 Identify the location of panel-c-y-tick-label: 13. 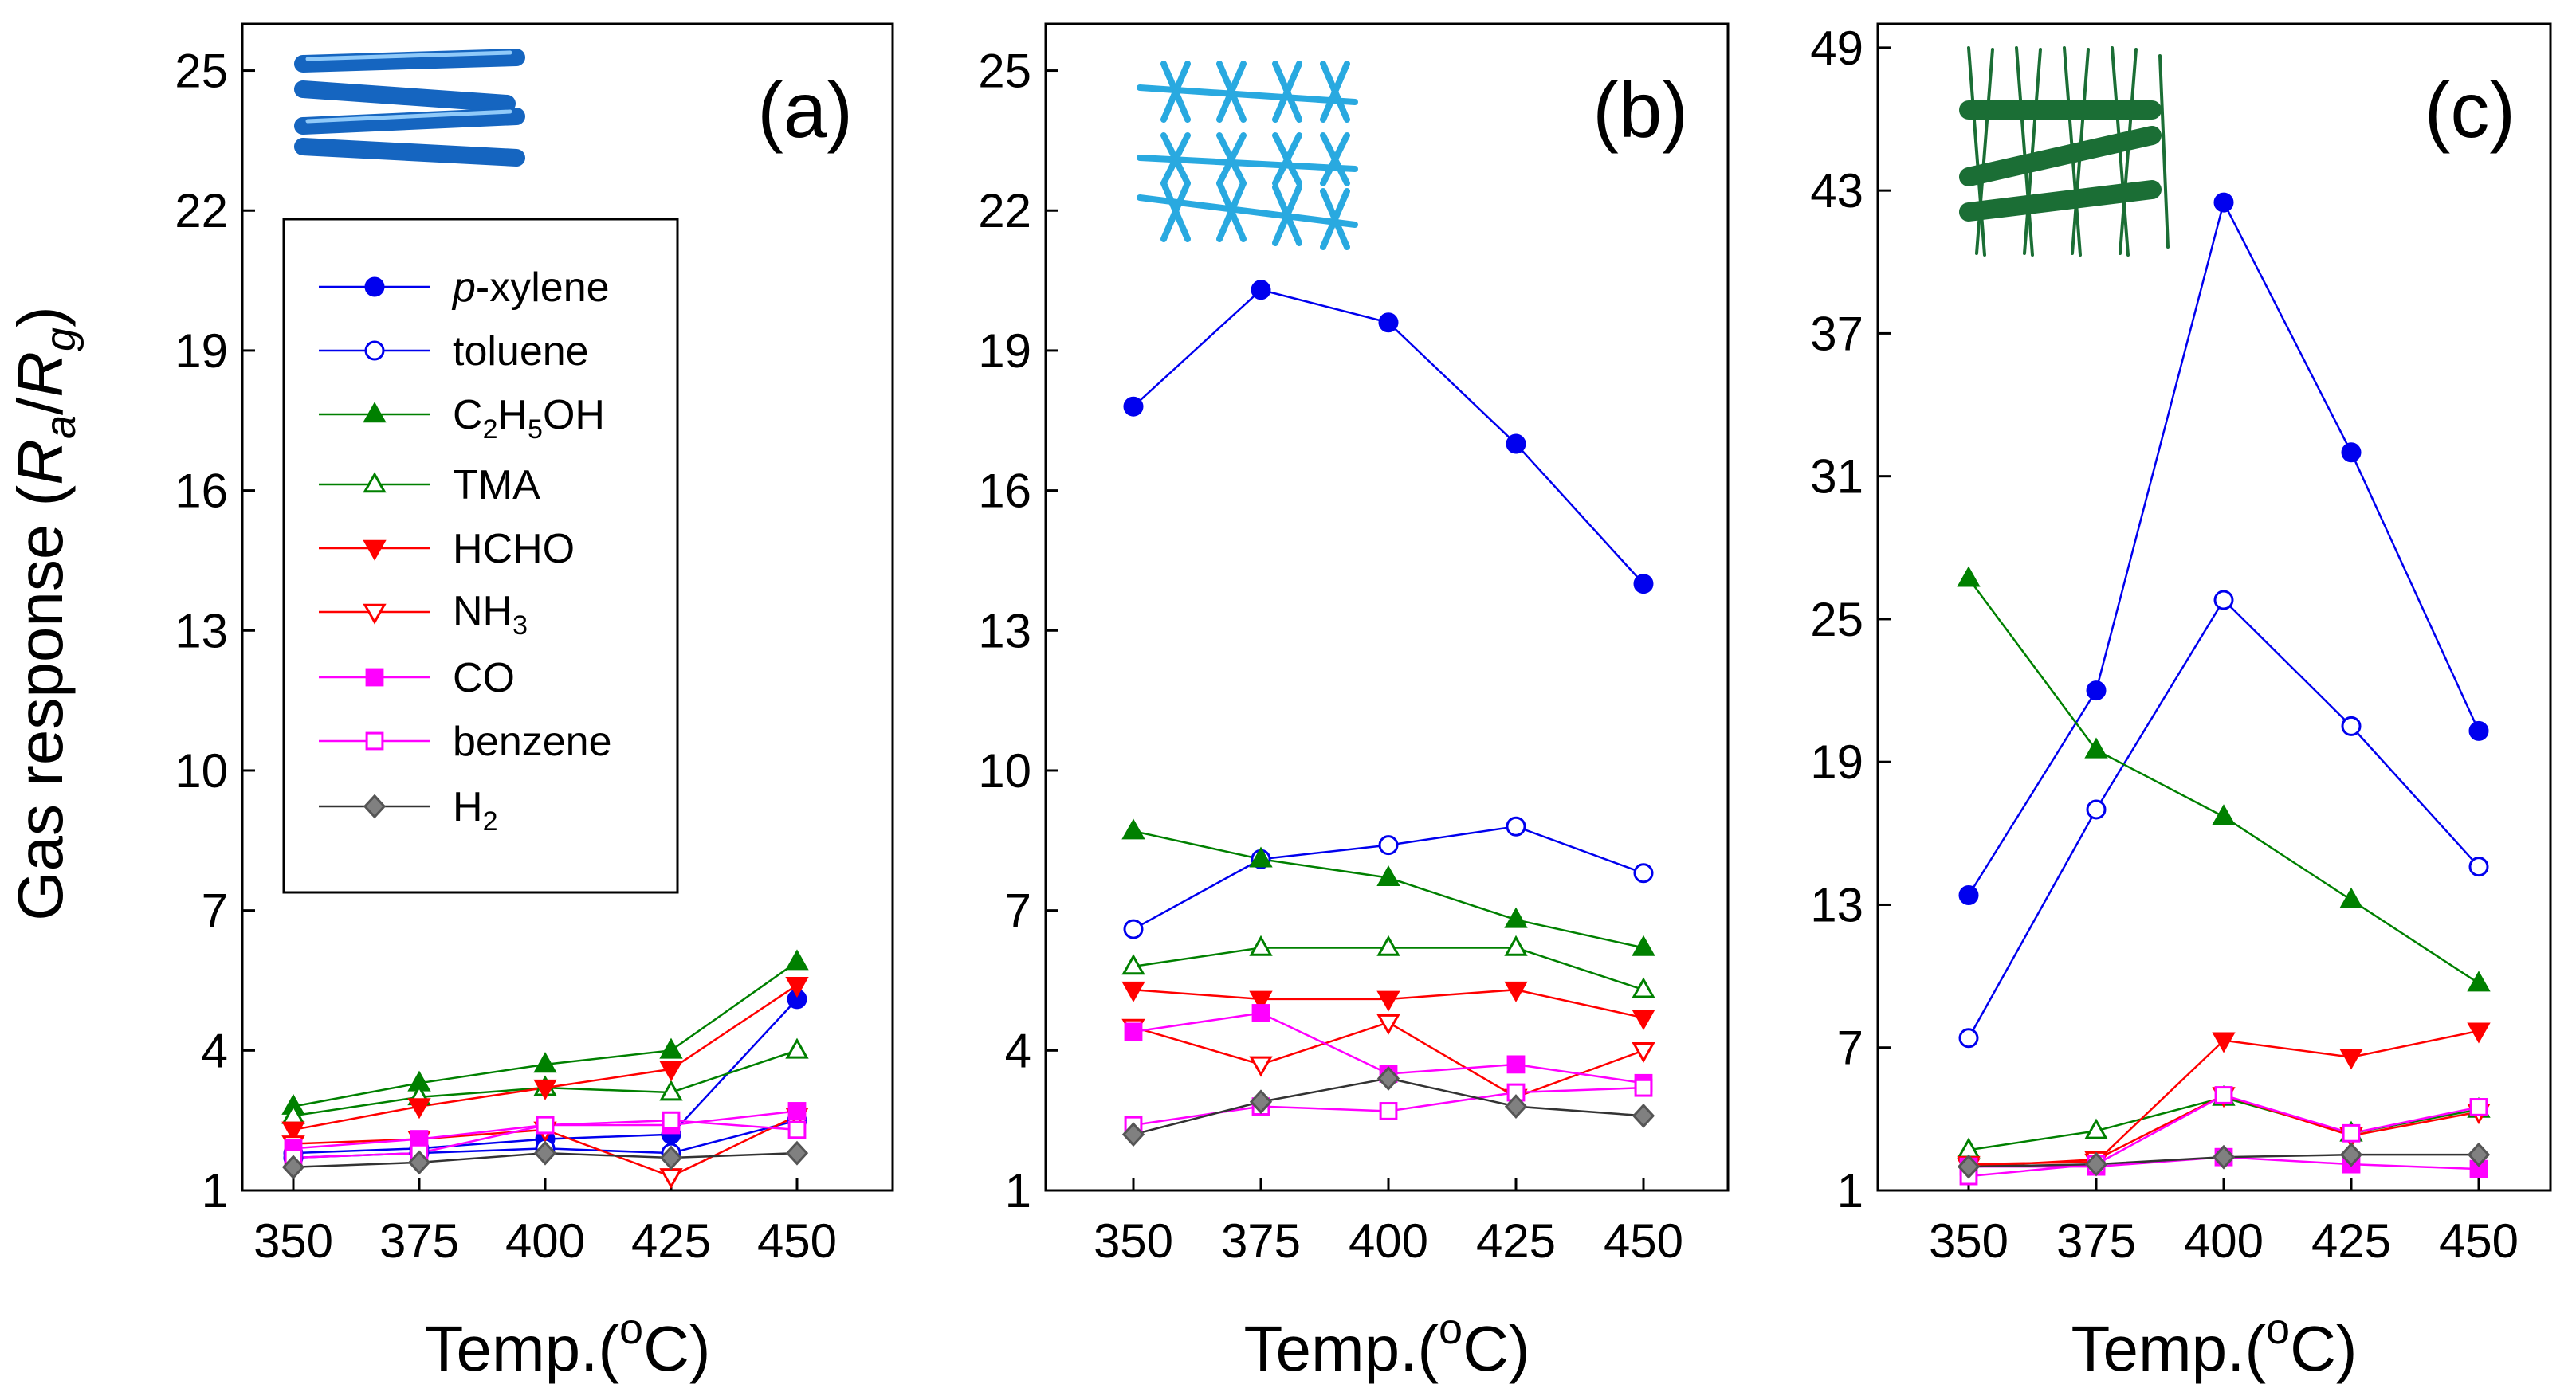
(1836, 904).